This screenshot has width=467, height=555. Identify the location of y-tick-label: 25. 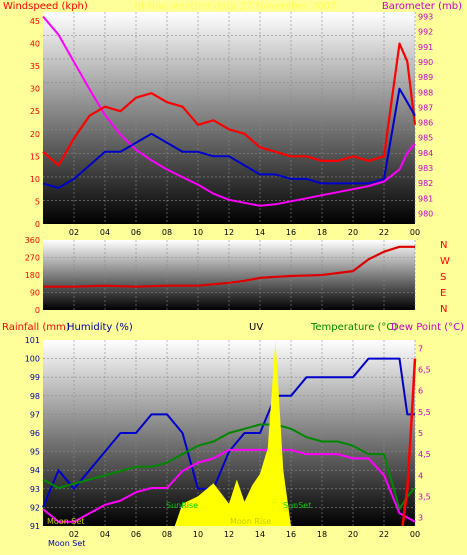
(35, 111).